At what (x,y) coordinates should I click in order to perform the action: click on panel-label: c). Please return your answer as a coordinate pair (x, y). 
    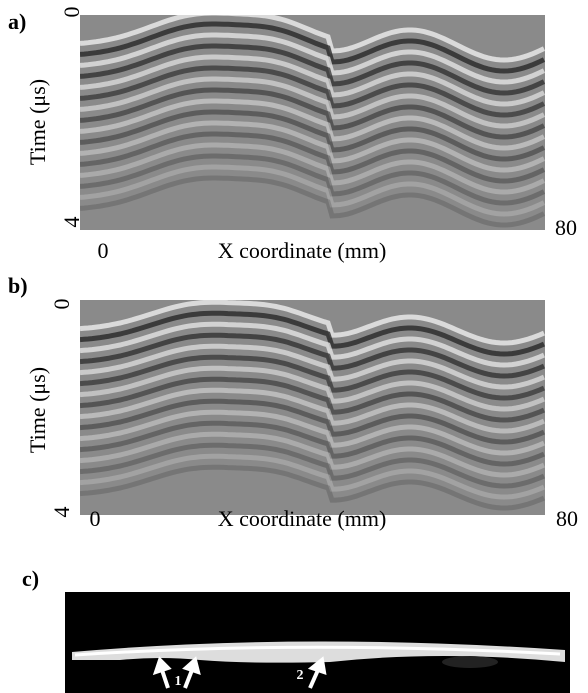
    Looking at the image, I should click on (30, 578).